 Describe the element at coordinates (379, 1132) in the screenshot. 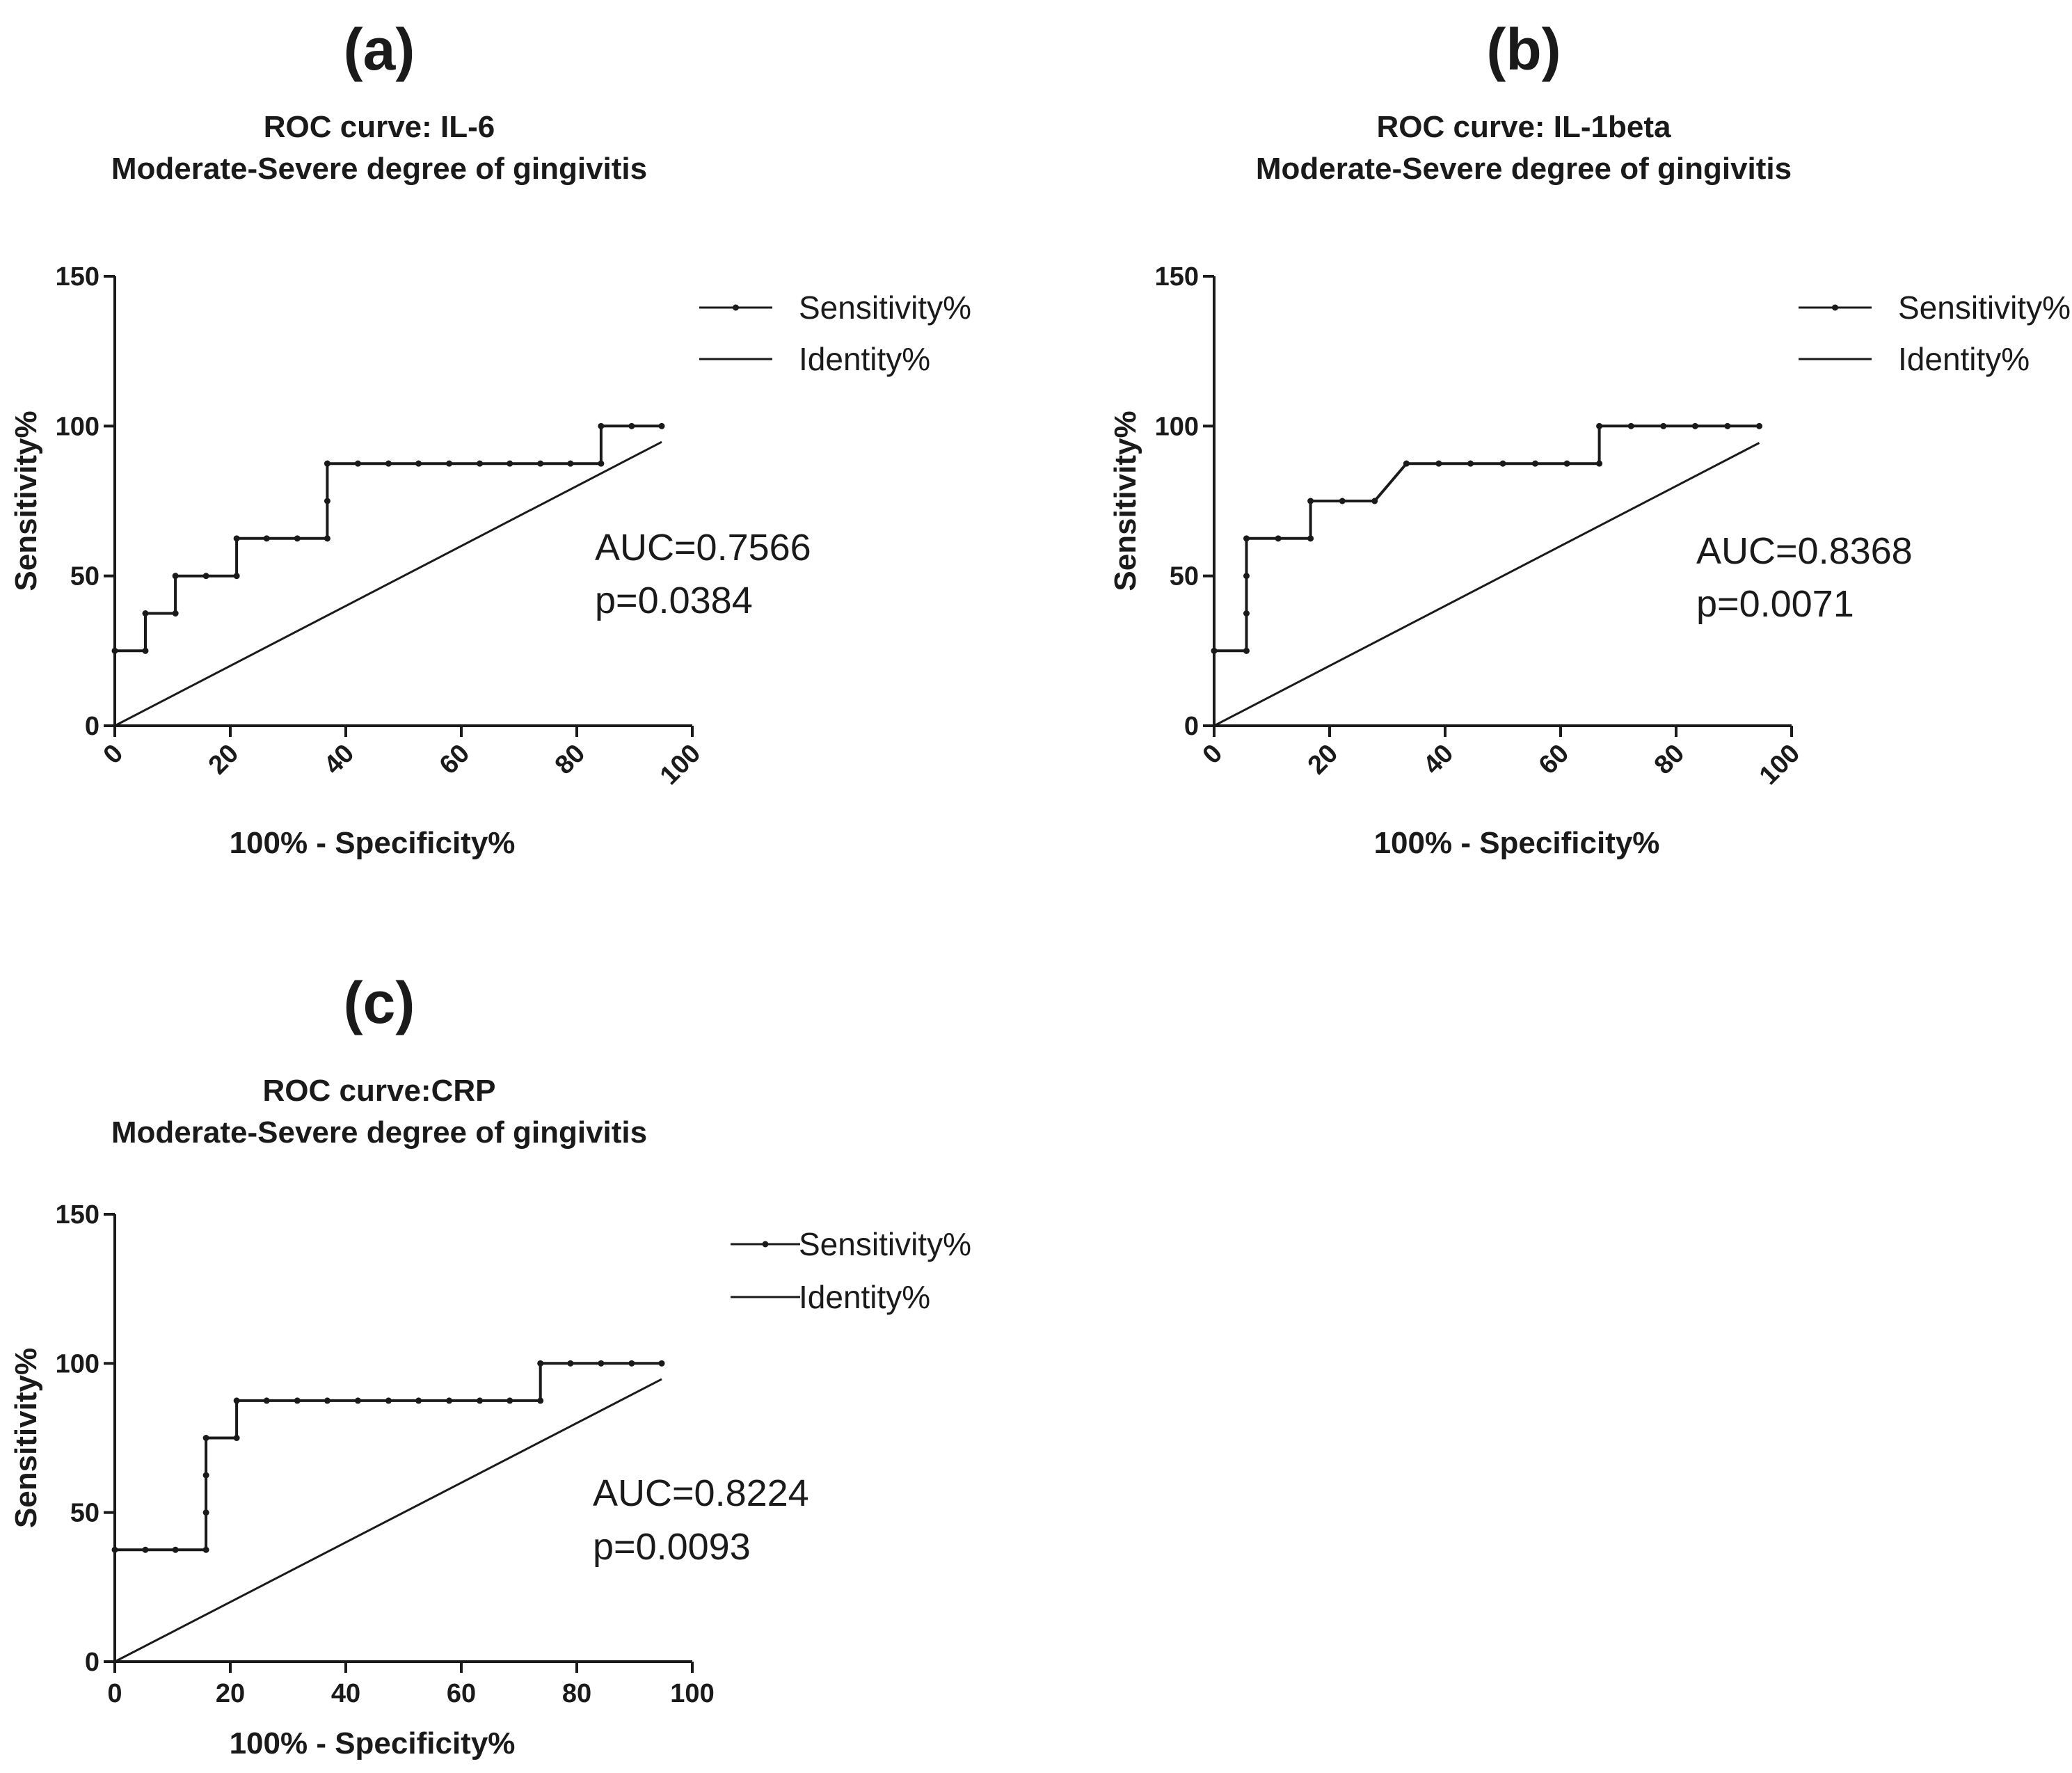

I see `chart-title-line-2: Moderate-Severe degree of gingivitis` at that location.